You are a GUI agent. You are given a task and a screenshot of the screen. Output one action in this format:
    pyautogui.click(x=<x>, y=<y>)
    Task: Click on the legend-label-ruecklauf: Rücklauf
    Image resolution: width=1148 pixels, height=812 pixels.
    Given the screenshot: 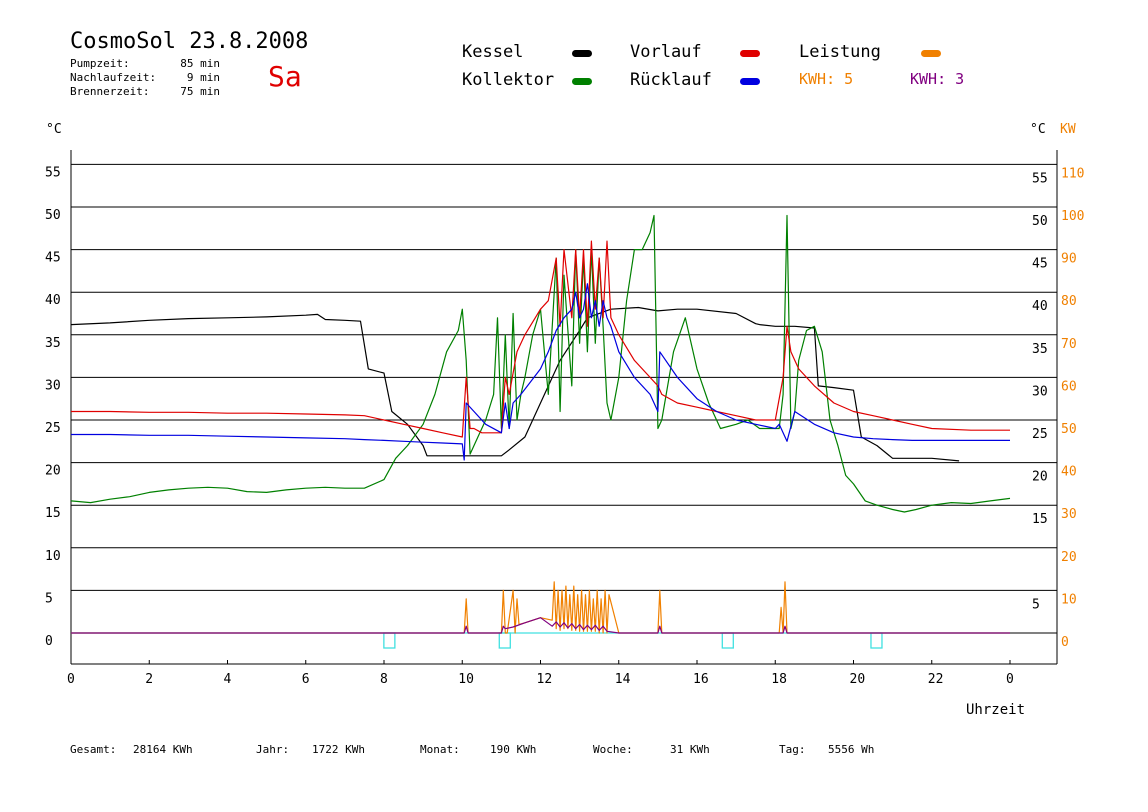 What is the action you would take?
    pyautogui.click(x=671, y=80)
    